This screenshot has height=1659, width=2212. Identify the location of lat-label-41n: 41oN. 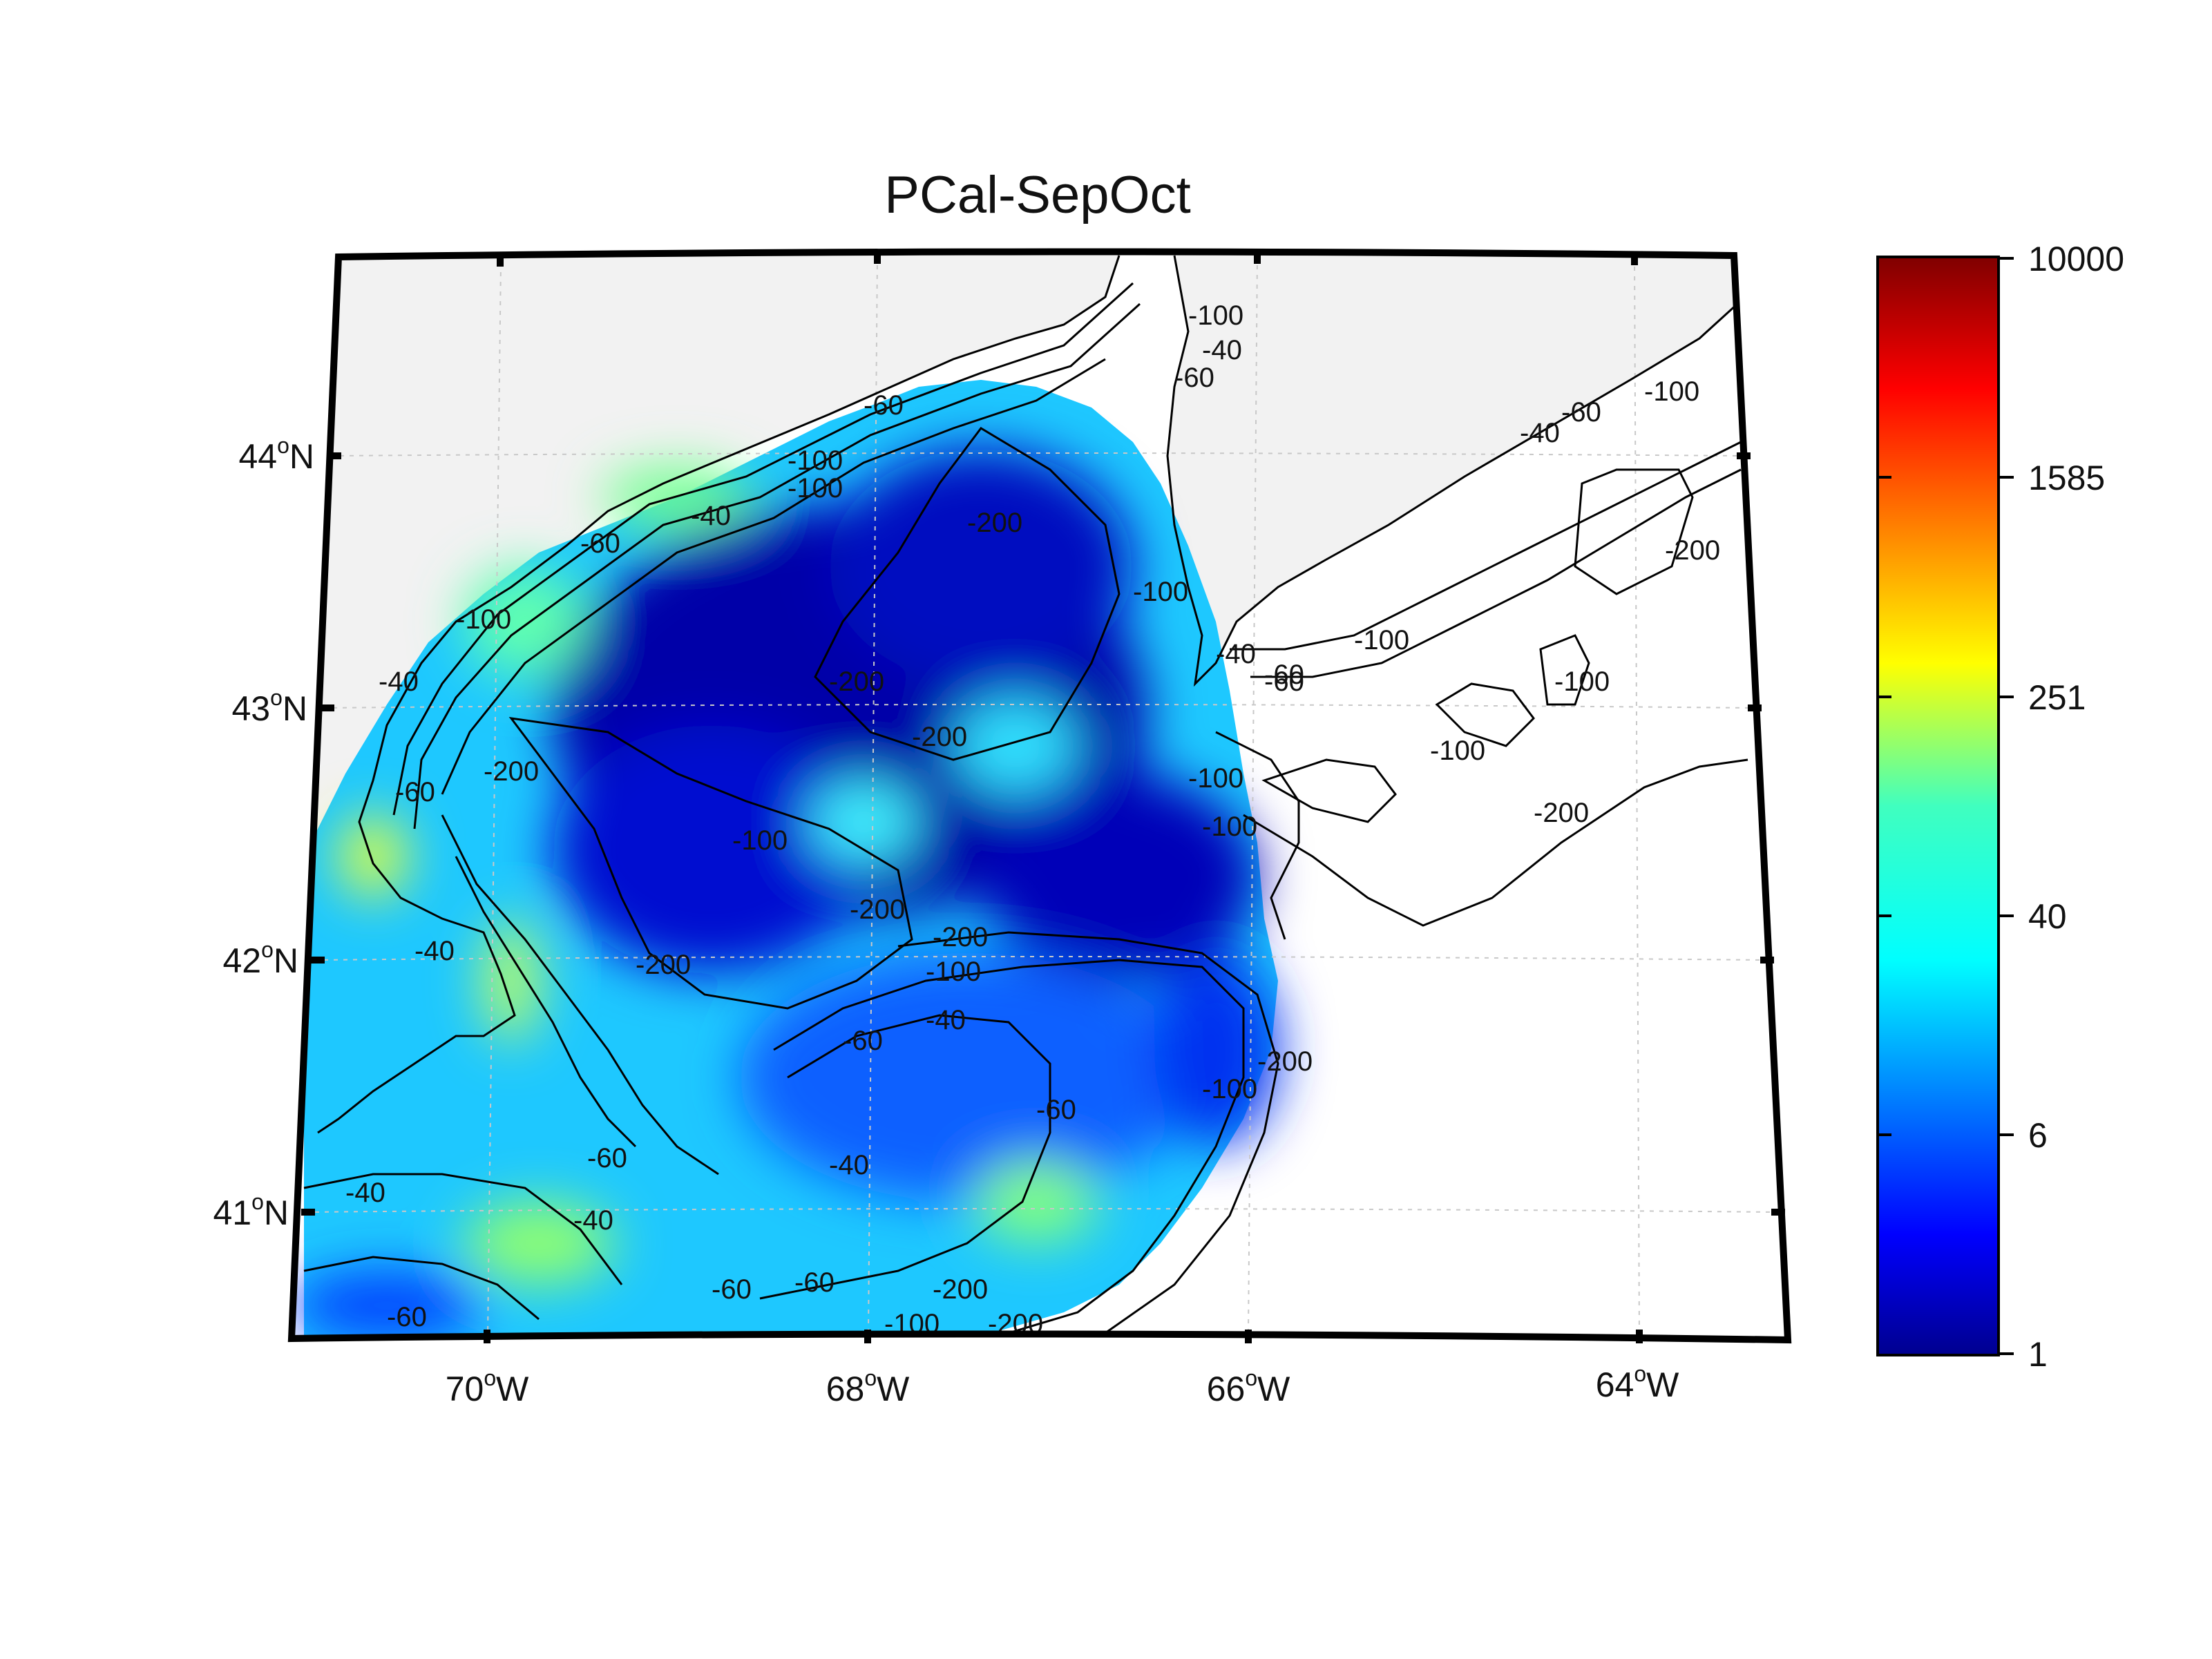
(251, 1210).